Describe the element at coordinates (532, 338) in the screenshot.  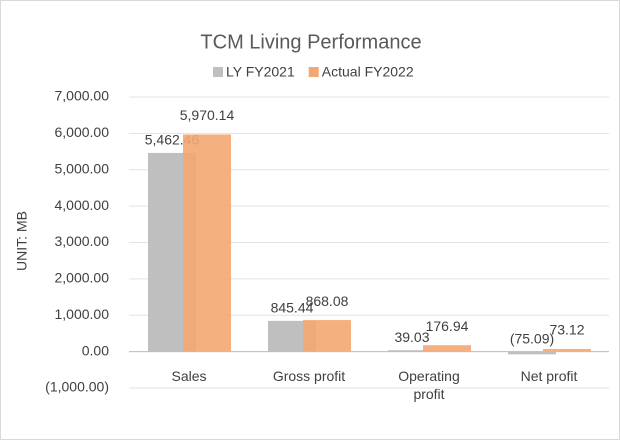
I see `data-label: (75.09)` at that location.